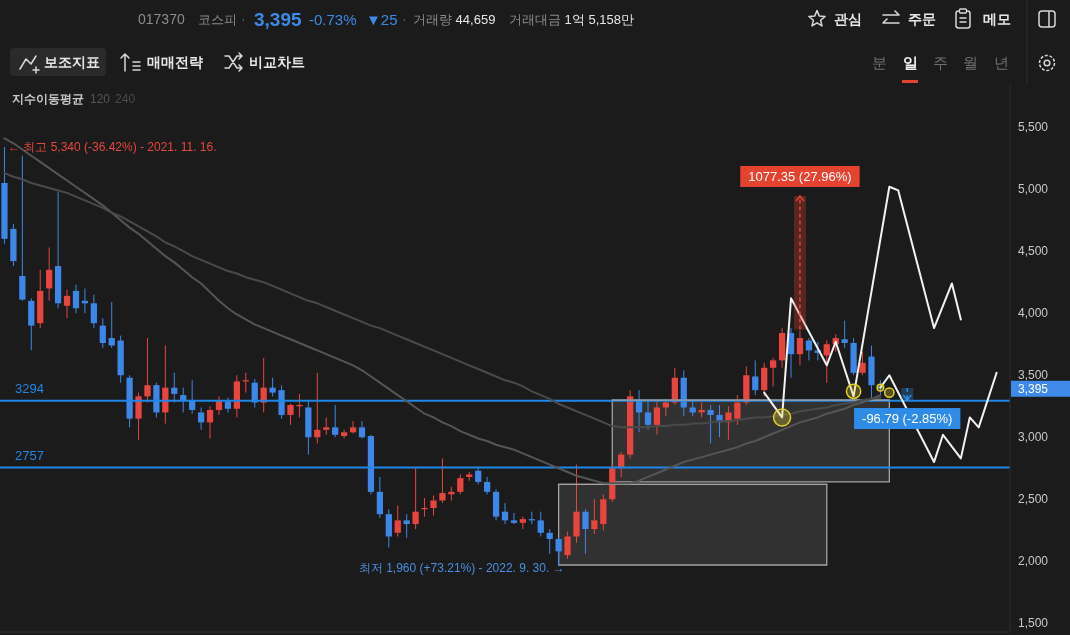 The height and width of the screenshot is (635, 1070). I want to click on text: 017370, so click(161, 19).